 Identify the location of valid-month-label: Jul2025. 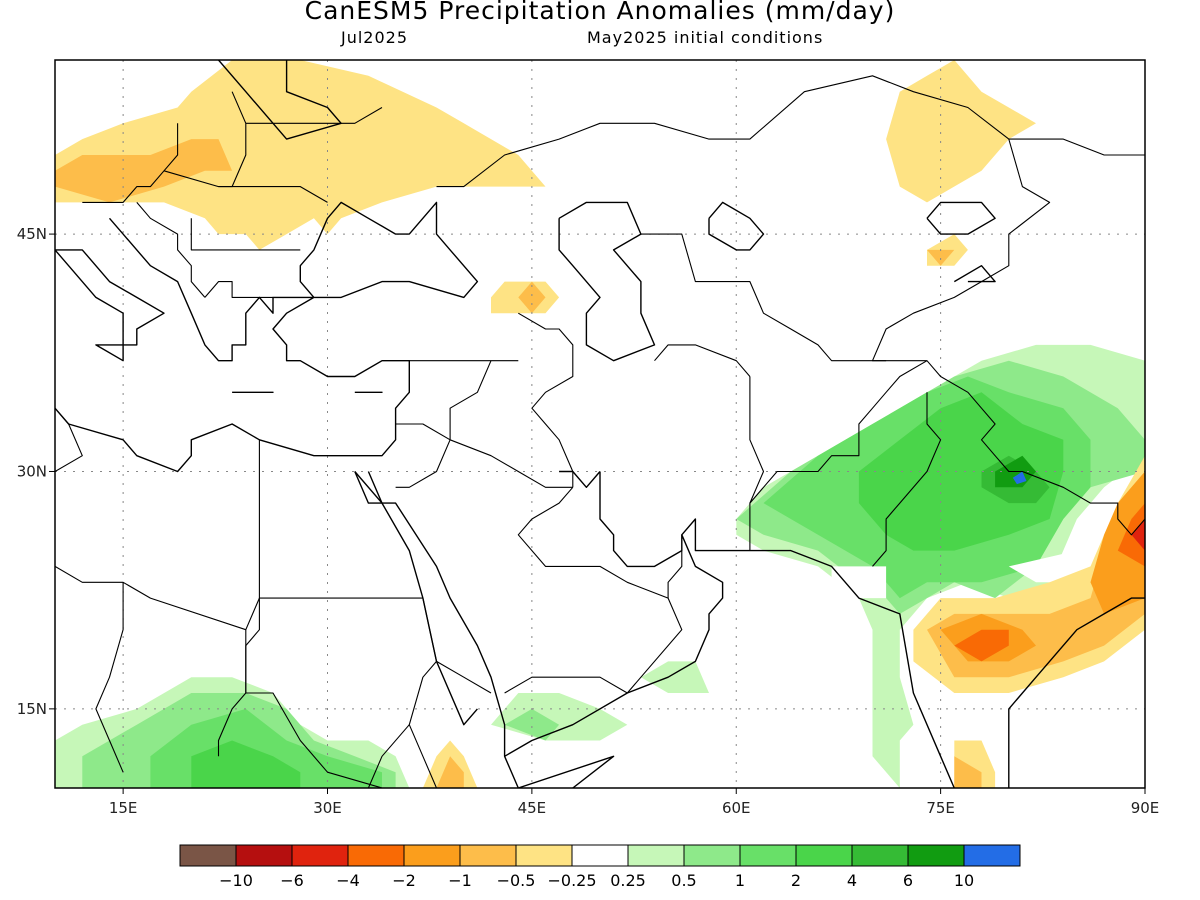
(375, 37).